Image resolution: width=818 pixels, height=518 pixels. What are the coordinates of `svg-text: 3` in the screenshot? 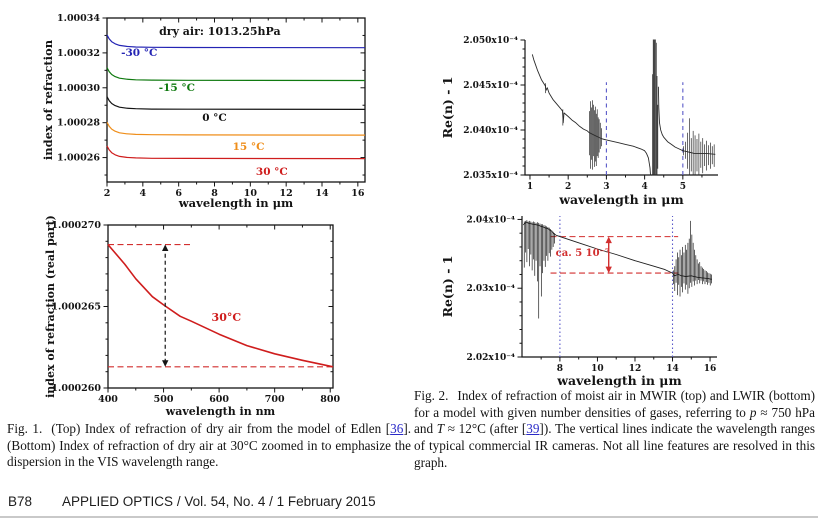 It's located at (606, 187).